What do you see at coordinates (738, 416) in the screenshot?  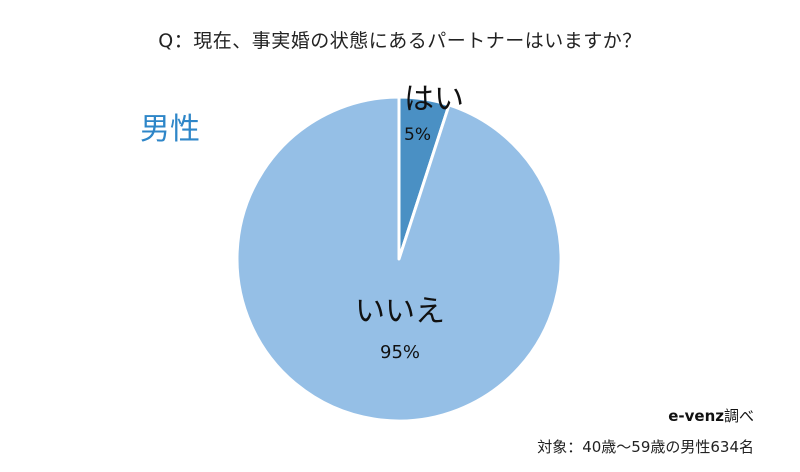 I see `source-suffix: 調べ` at bounding box center [738, 416].